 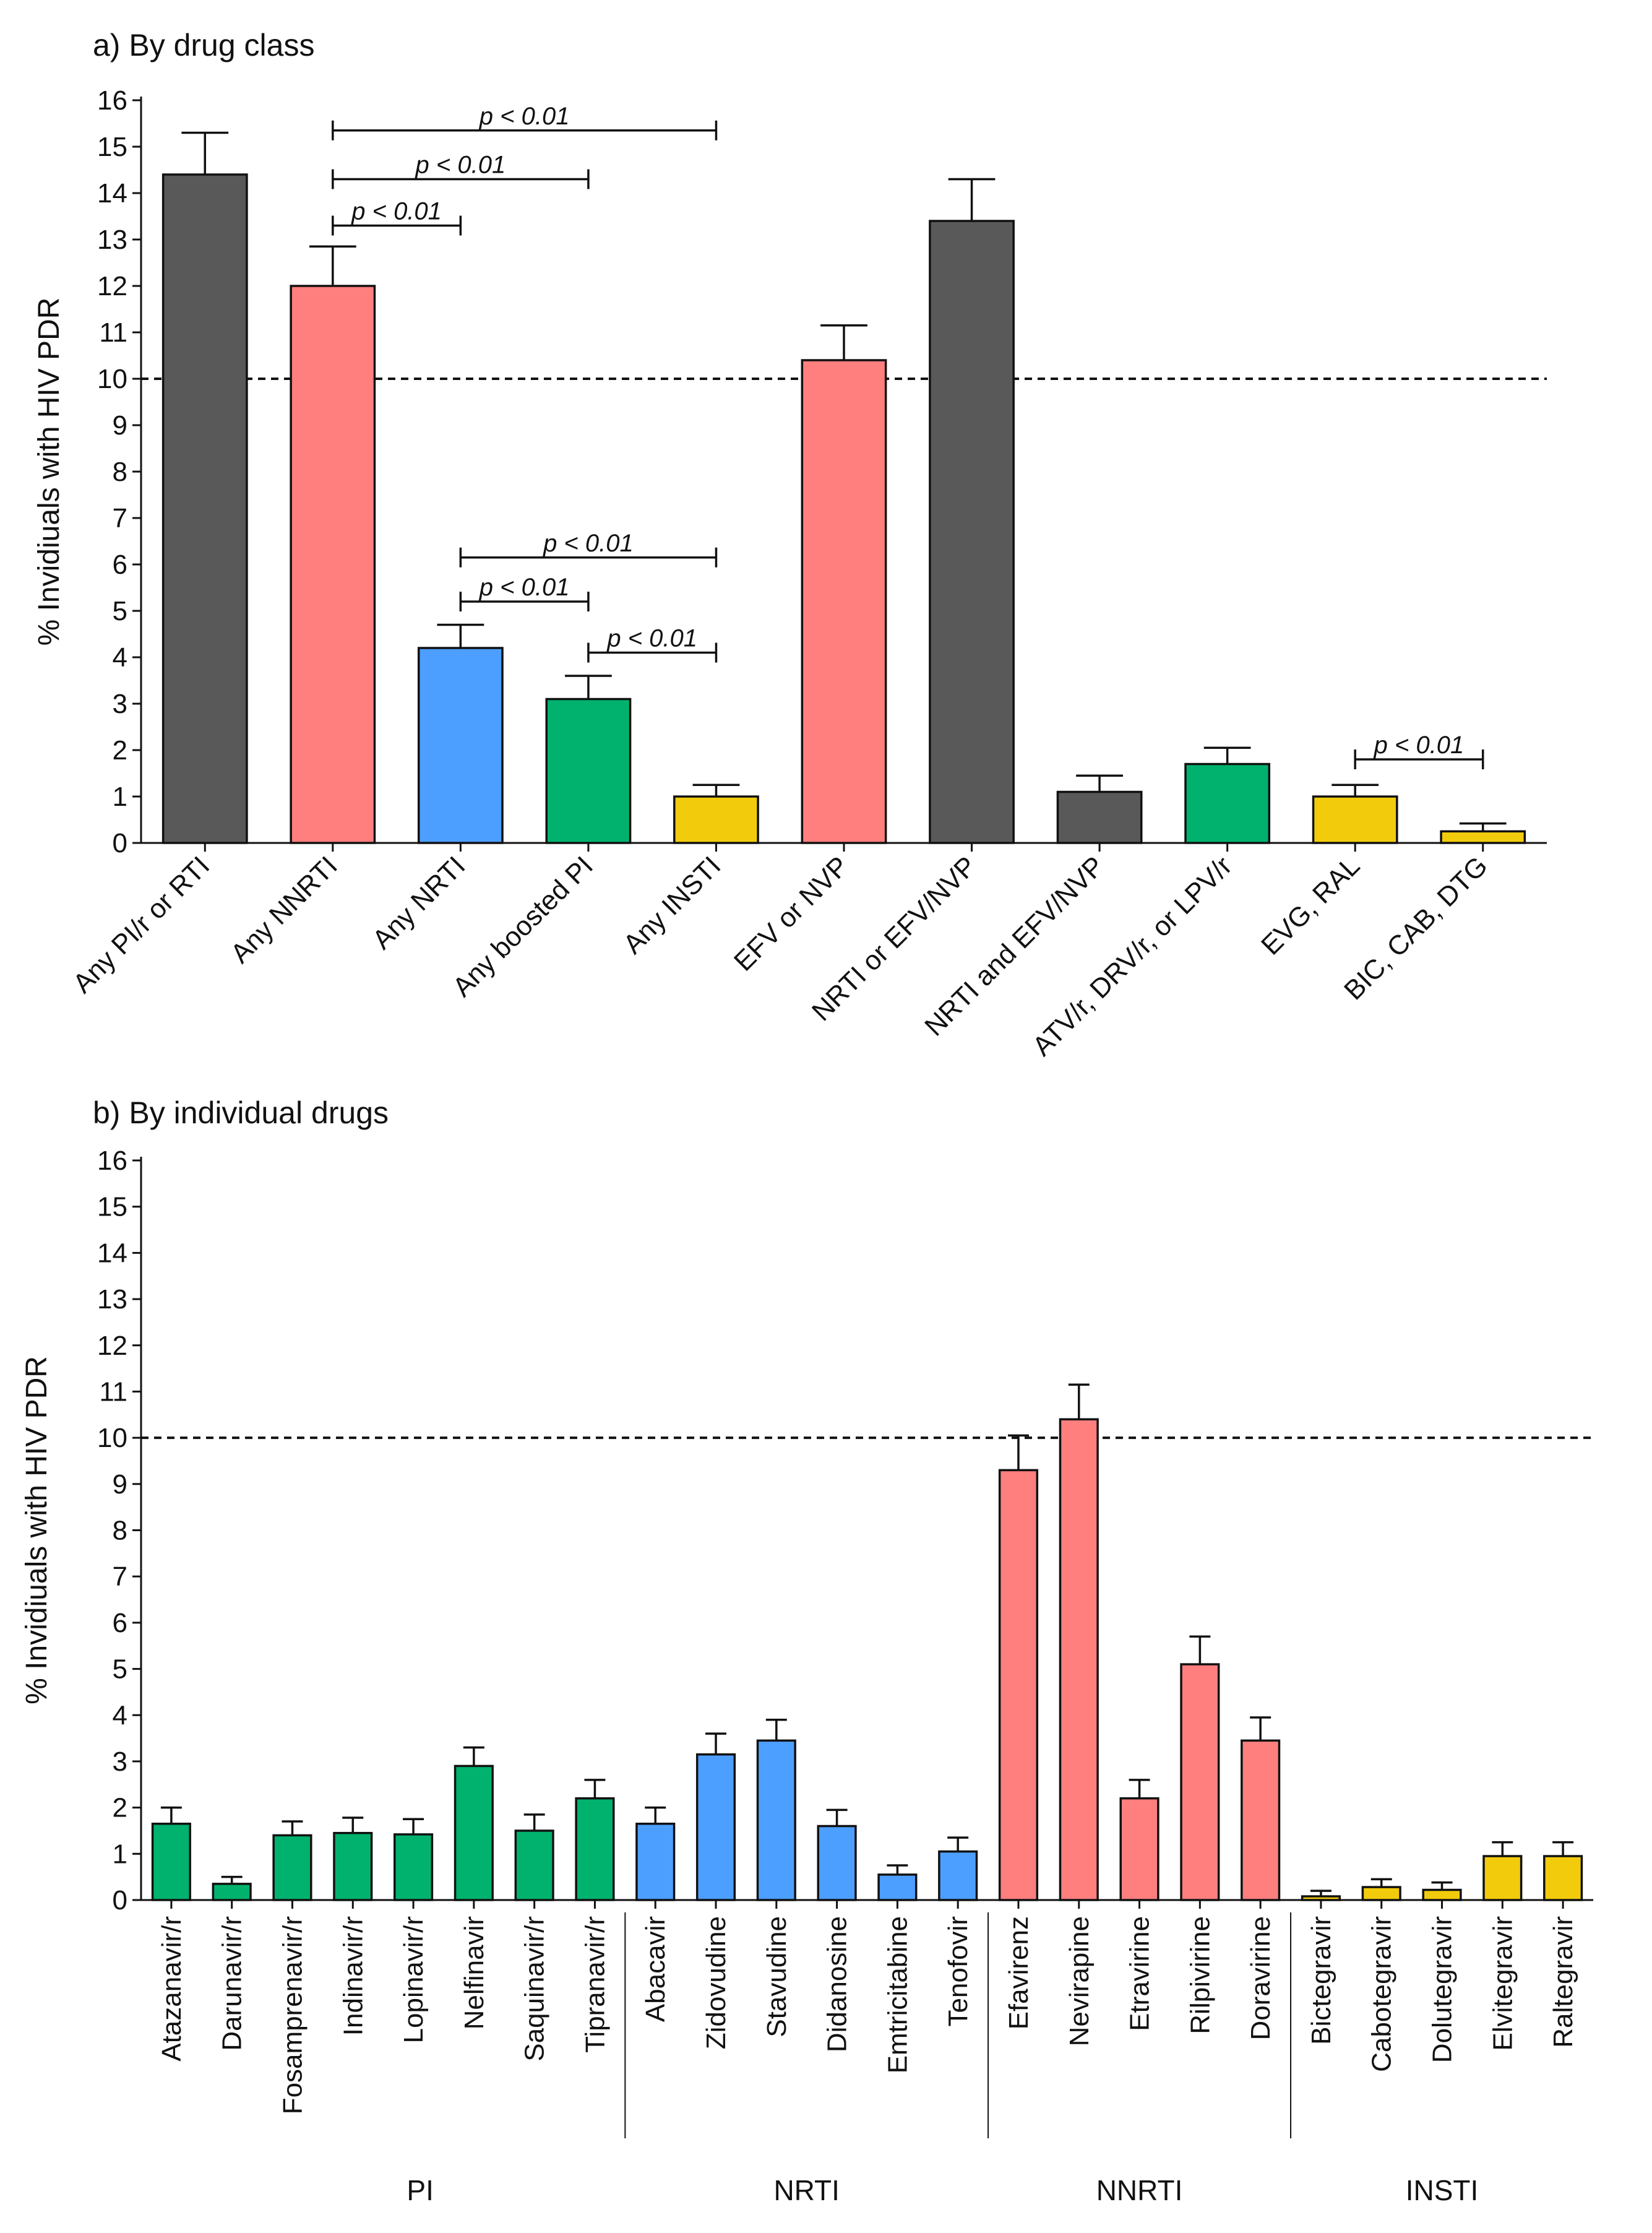 What do you see at coordinates (284, 909) in the screenshot?
I see `a-category-label: Any NNRTI` at bounding box center [284, 909].